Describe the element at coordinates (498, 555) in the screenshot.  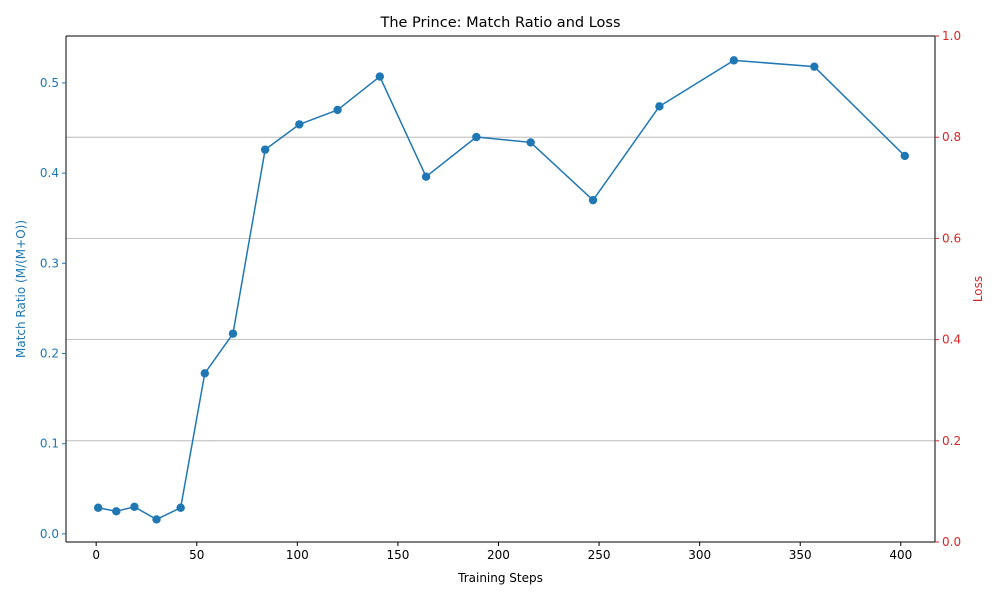
I see `x-tick-label: 200` at that location.